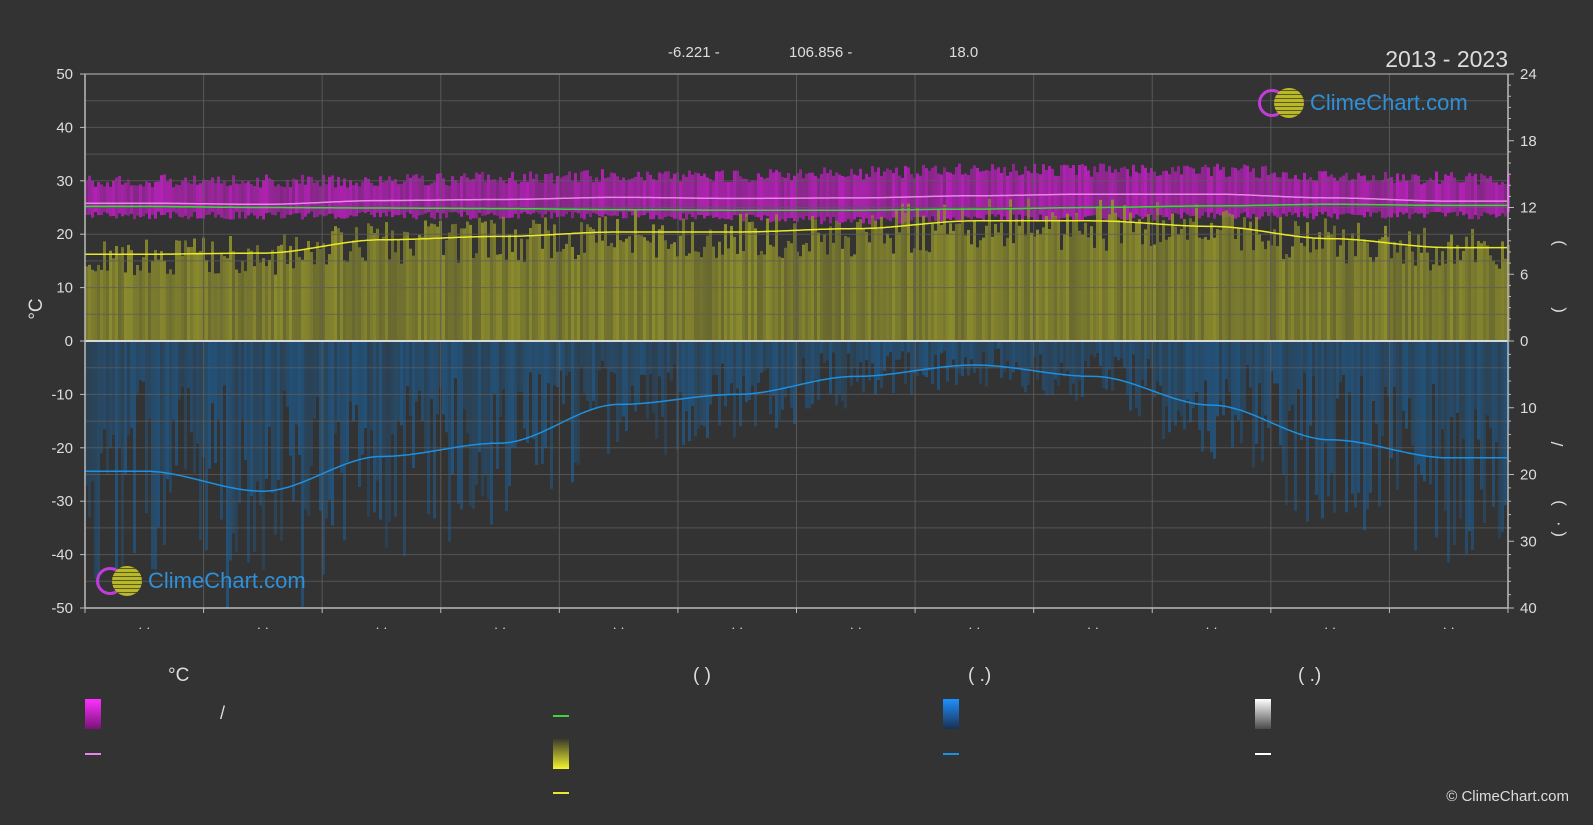 This screenshot has width=1593, height=825. Describe the element at coordinates (1363, 103) in the screenshot. I see `logo-top: ClimeChart.com` at that location.